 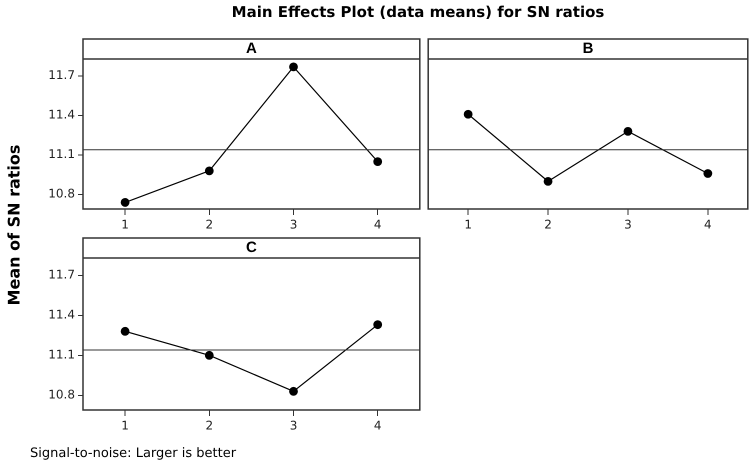 I want to click on chart-title: C, so click(x=251, y=247).